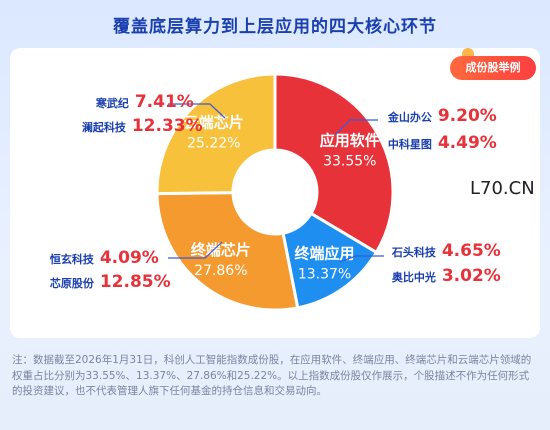 Image resolution: width=550 pixels, height=430 pixels. Describe the element at coordinates (467, 143) in the screenshot. I see `stock-weight: 4.49%` at that location.